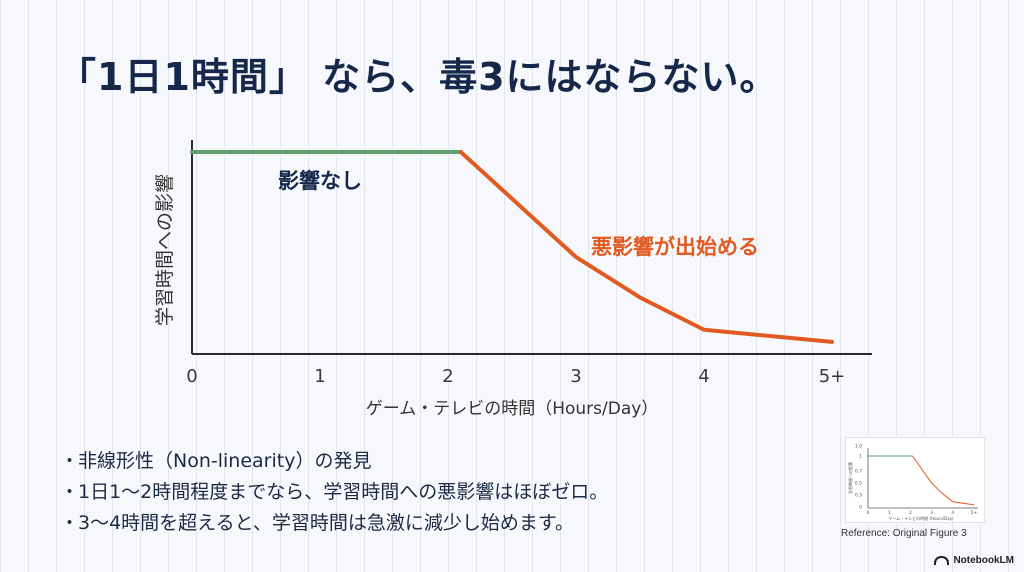 Image resolution: width=1024 pixels, height=572 pixels. Describe the element at coordinates (952, 513) in the screenshot. I see `thumb-x-tick: 4` at that location.